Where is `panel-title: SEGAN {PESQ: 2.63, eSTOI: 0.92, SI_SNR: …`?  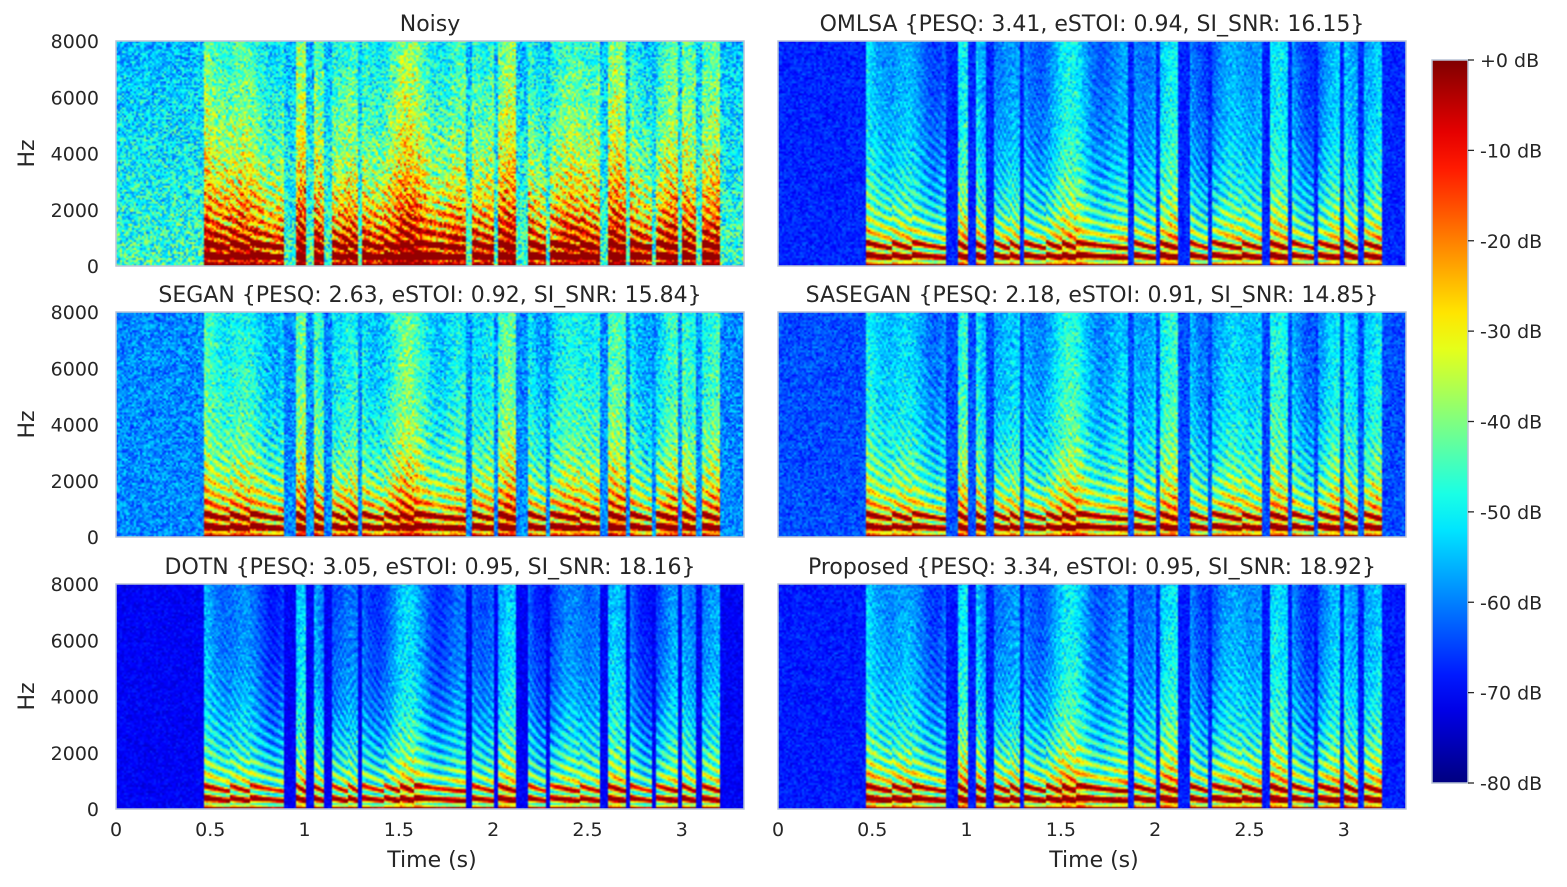 panel-title: SEGAN {PESQ: 2.63, eSTOI: 0.92, SI_SNR: … is located at coordinates (429, 295).